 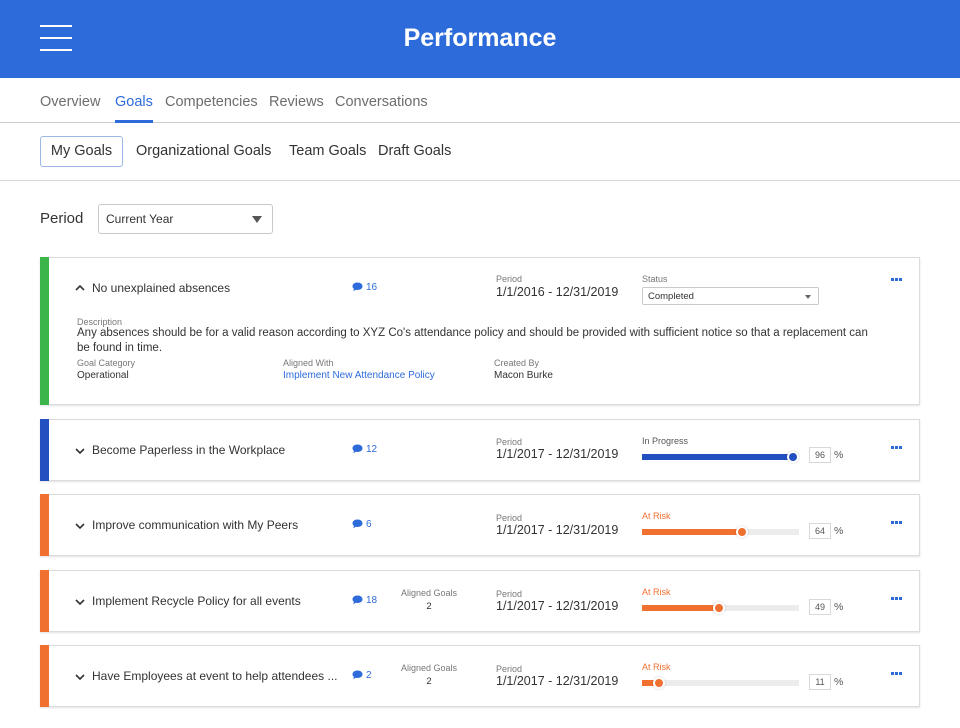 What do you see at coordinates (211, 102) in the screenshot?
I see `tab-competencies: Competencies` at bounding box center [211, 102].